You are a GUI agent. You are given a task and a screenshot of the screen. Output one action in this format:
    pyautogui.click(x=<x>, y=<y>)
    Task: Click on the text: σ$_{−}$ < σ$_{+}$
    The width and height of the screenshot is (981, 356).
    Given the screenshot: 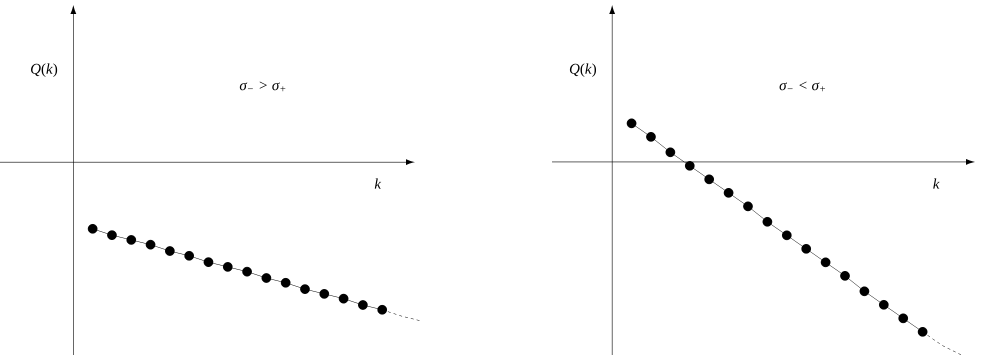 What is the action you would take?
    pyautogui.click(x=803, y=87)
    